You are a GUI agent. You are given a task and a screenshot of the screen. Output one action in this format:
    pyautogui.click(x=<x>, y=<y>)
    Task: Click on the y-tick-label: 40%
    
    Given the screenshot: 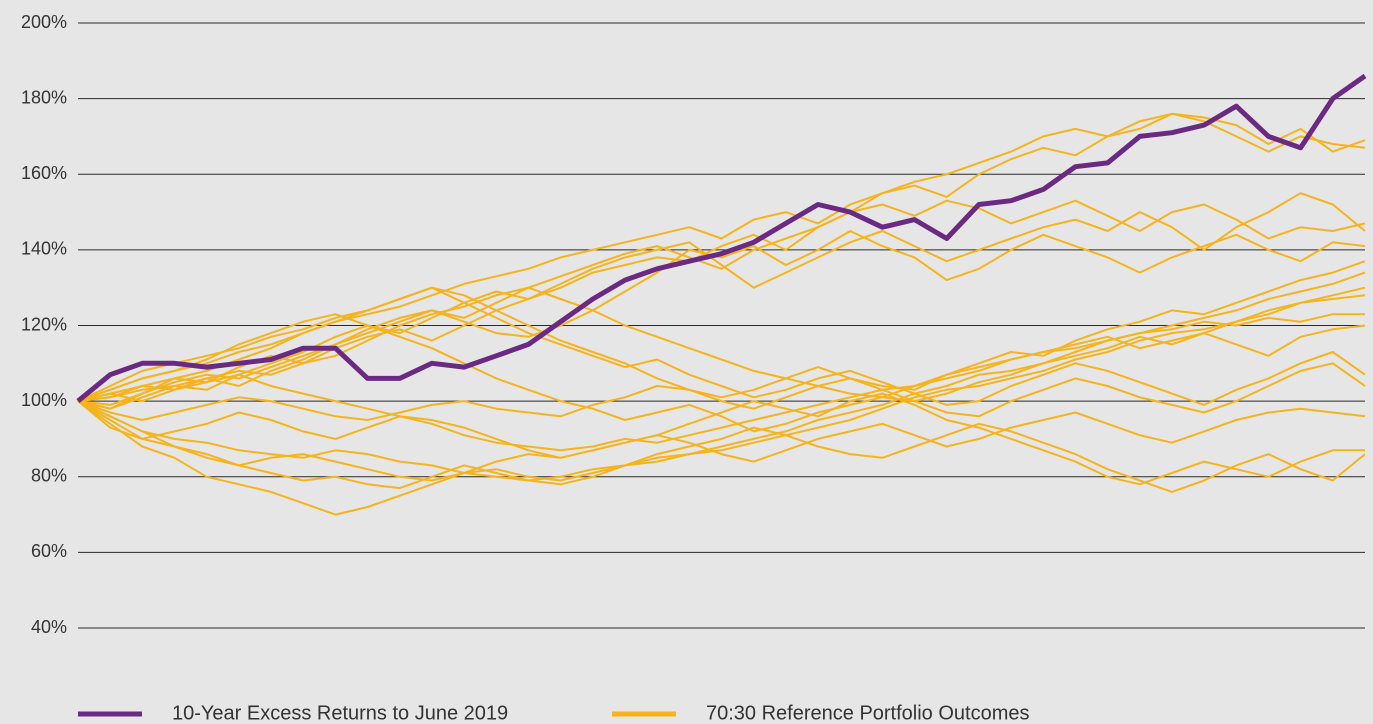 What is the action you would take?
    pyautogui.click(x=49, y=627)
    